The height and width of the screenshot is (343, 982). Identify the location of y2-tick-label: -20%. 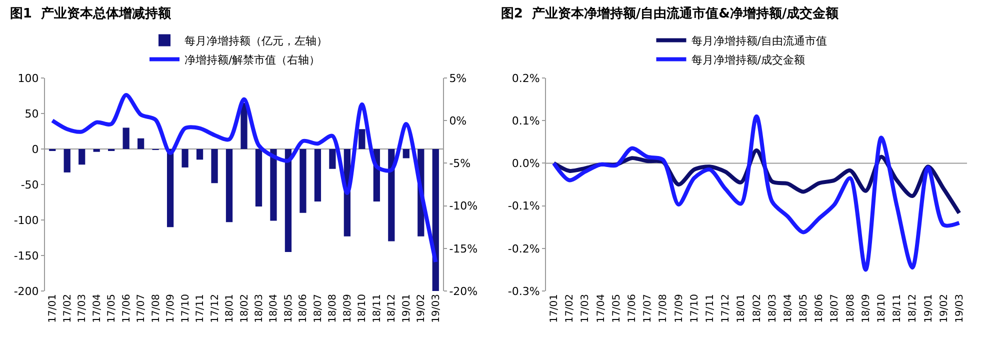
(463, 291).